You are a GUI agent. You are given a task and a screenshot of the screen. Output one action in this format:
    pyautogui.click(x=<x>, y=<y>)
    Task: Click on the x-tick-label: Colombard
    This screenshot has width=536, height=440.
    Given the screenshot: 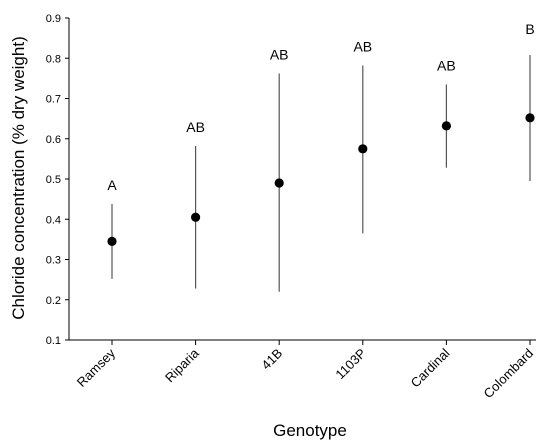 What is the action you would take?
    pyautogui.click(x=508, y=374)
    